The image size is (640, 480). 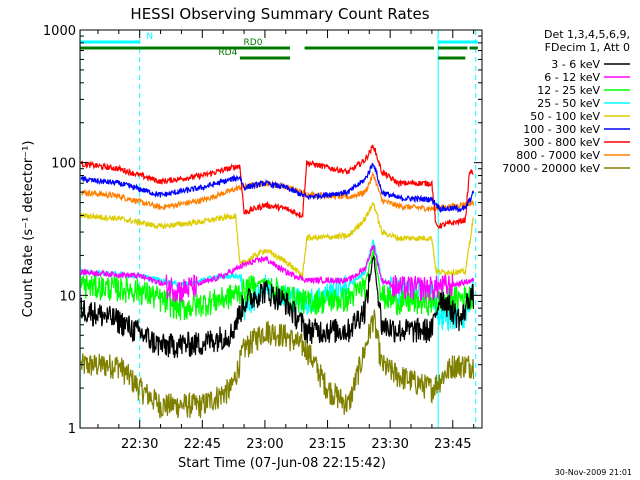 I want to click on flag-bars: N RD0 RD4, so click(x=279, y=46).